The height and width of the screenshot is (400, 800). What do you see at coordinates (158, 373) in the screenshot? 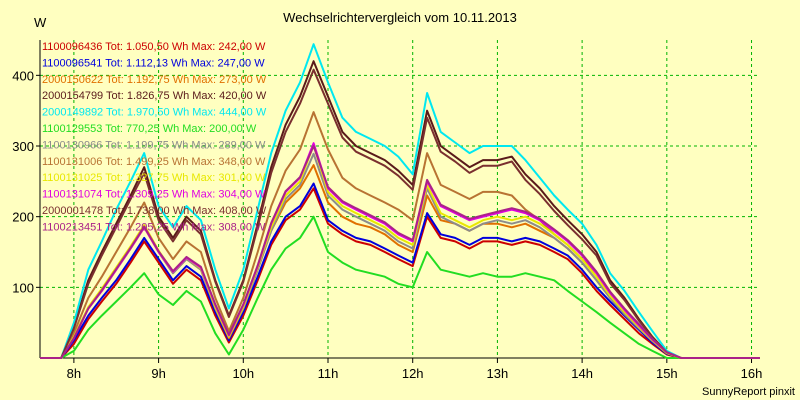
I see `x-tick-label: 9h` at bounding box center [158, 373].